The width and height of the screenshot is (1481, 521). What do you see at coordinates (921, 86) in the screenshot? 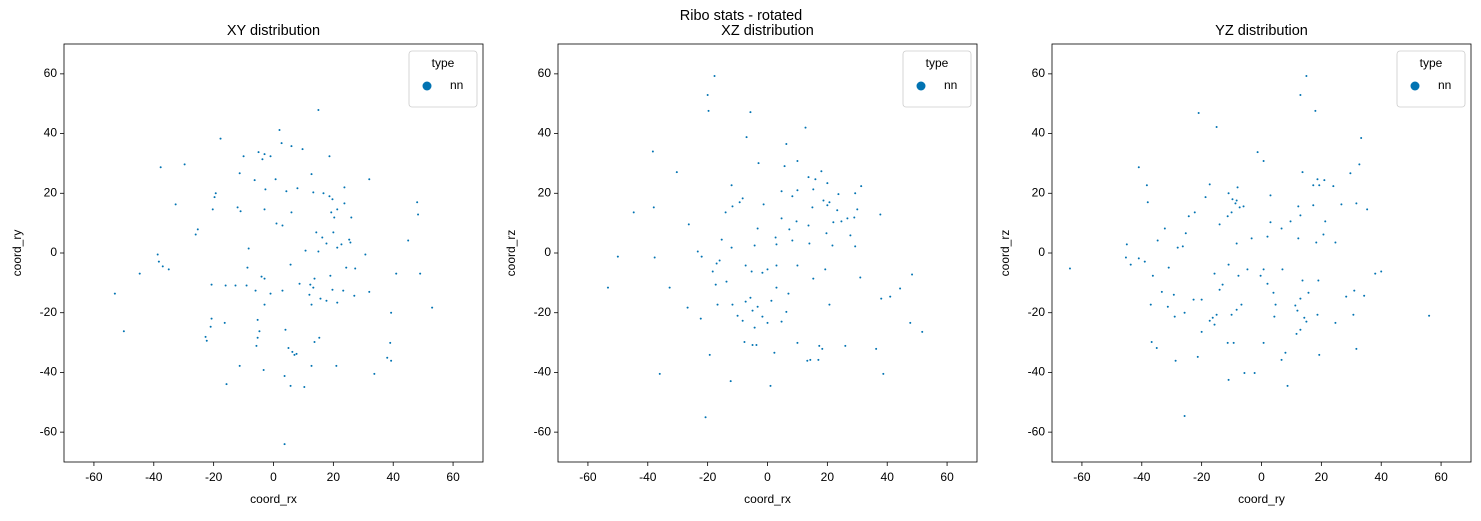
I see `legend-marker` at bounding box center [921, 86].